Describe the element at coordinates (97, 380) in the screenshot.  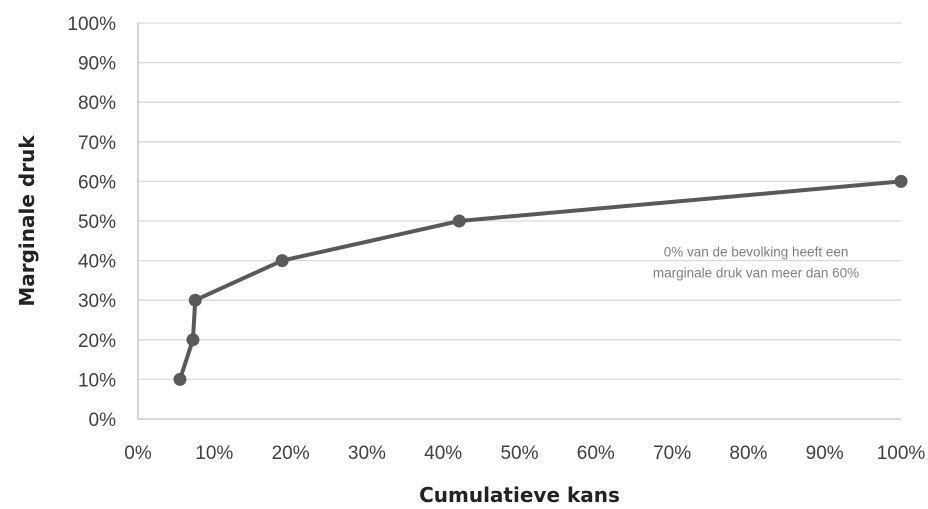
I see `y-tick-label: 10%` at that location.